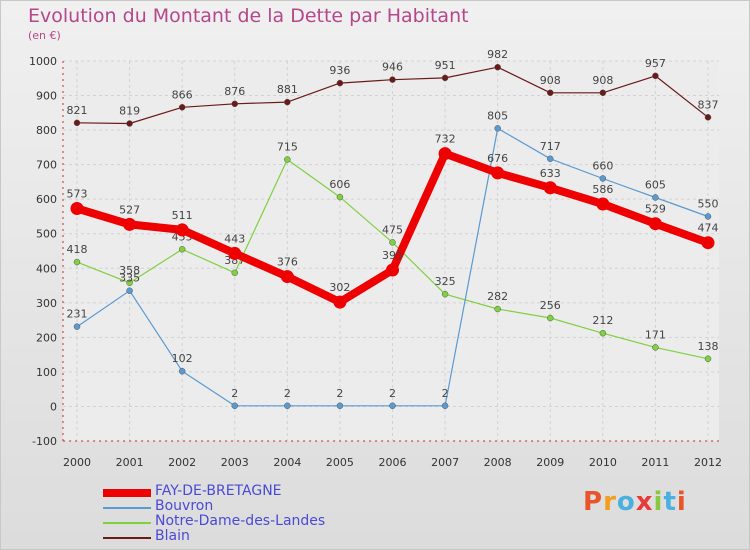  I want to click on data-label-fay-de-bretagne: 511, so click(182, 215).